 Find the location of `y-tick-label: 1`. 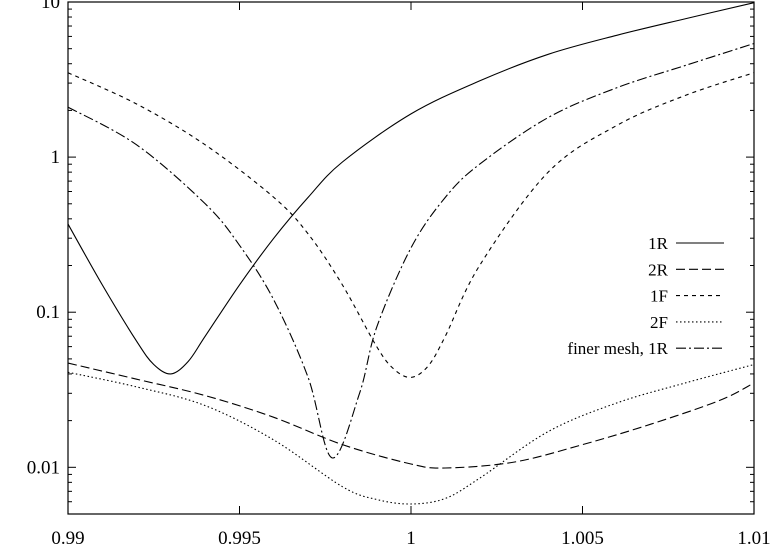

y-tick-label: 1 is located at coordinates (56, 157).